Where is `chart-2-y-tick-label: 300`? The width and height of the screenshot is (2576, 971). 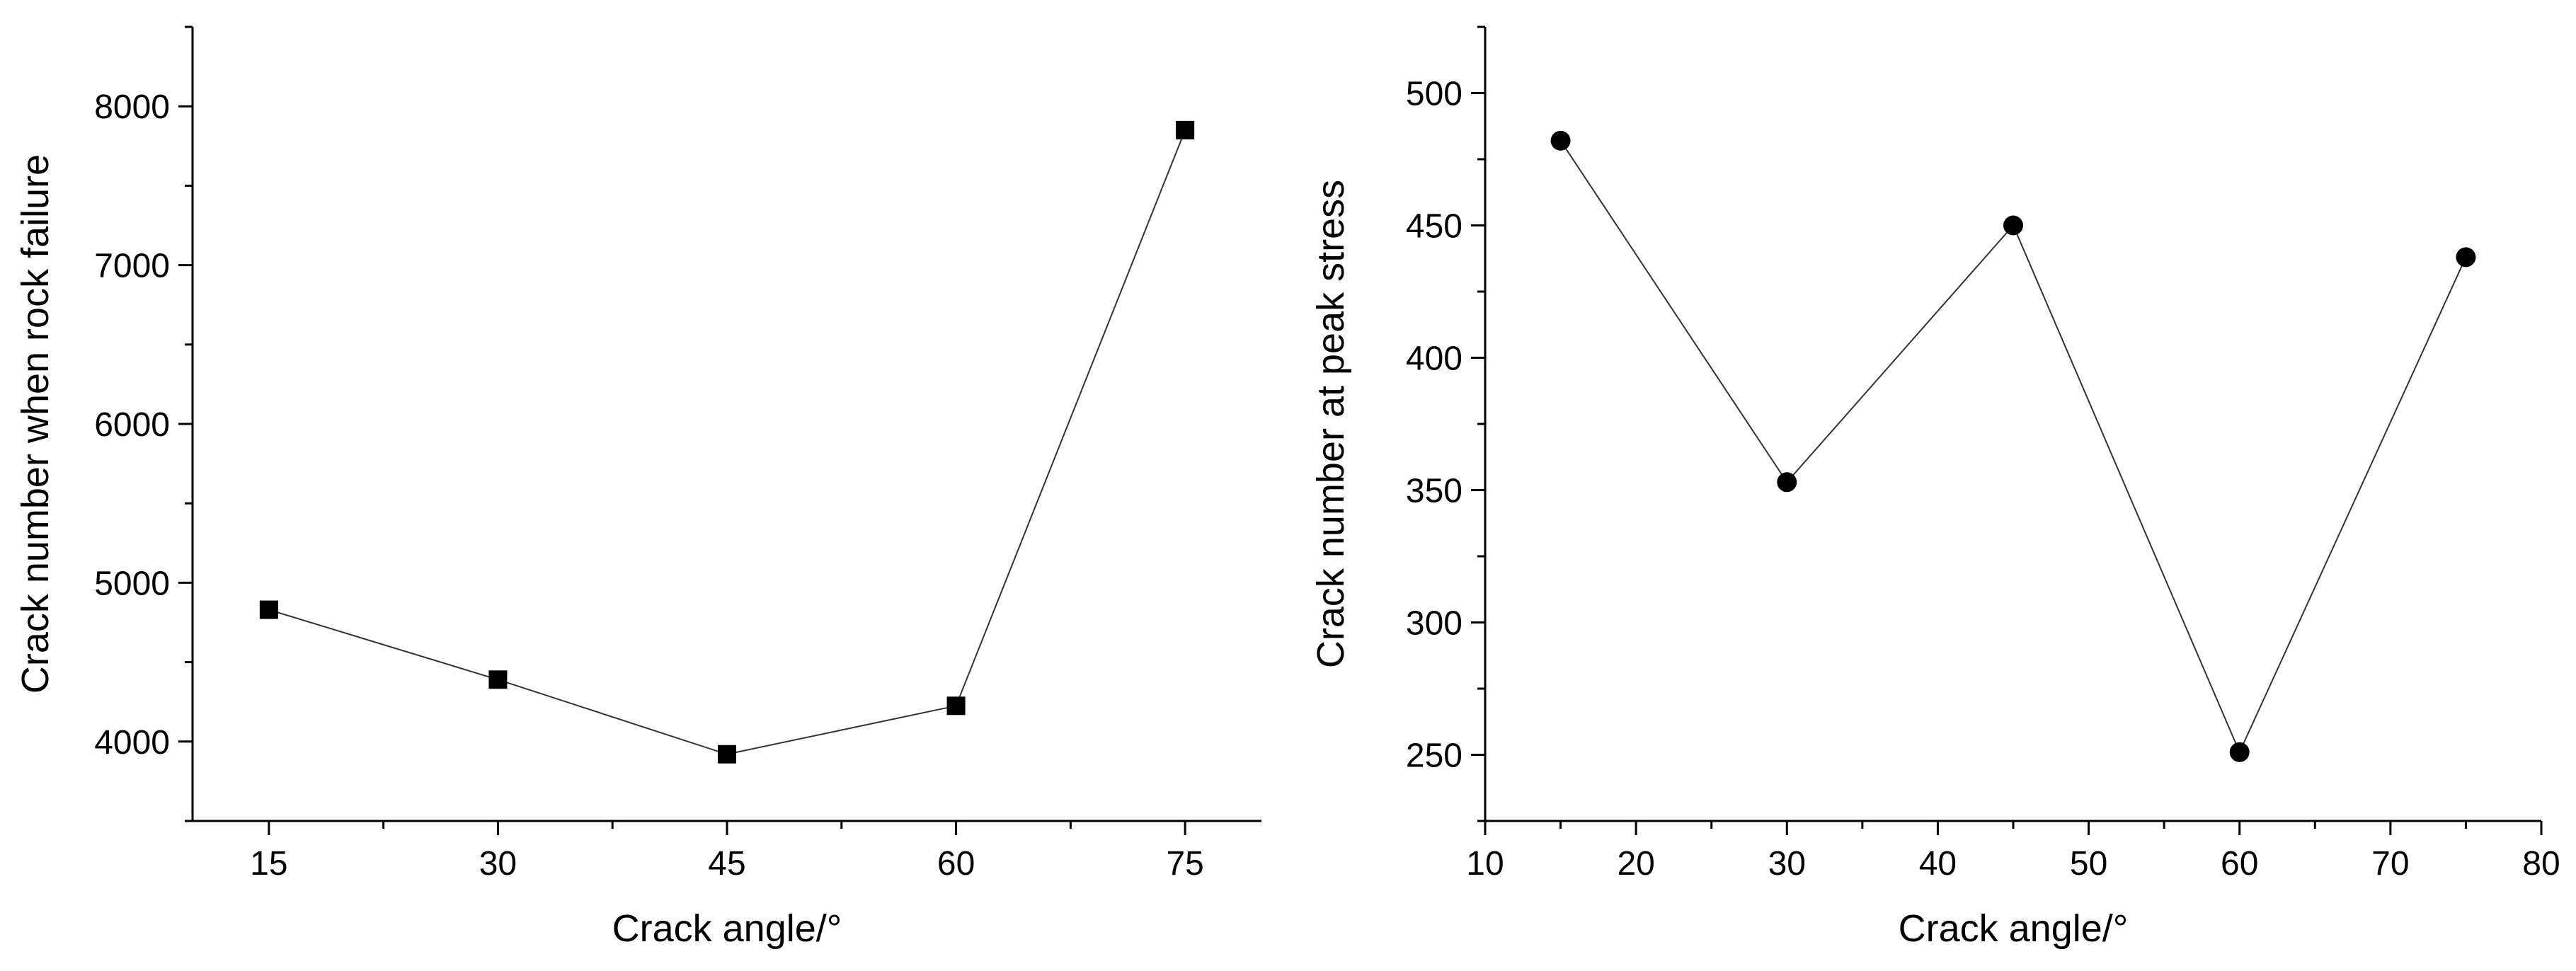
chart-2-y-tick-label: 300 is located at coordinates (1434, 624).